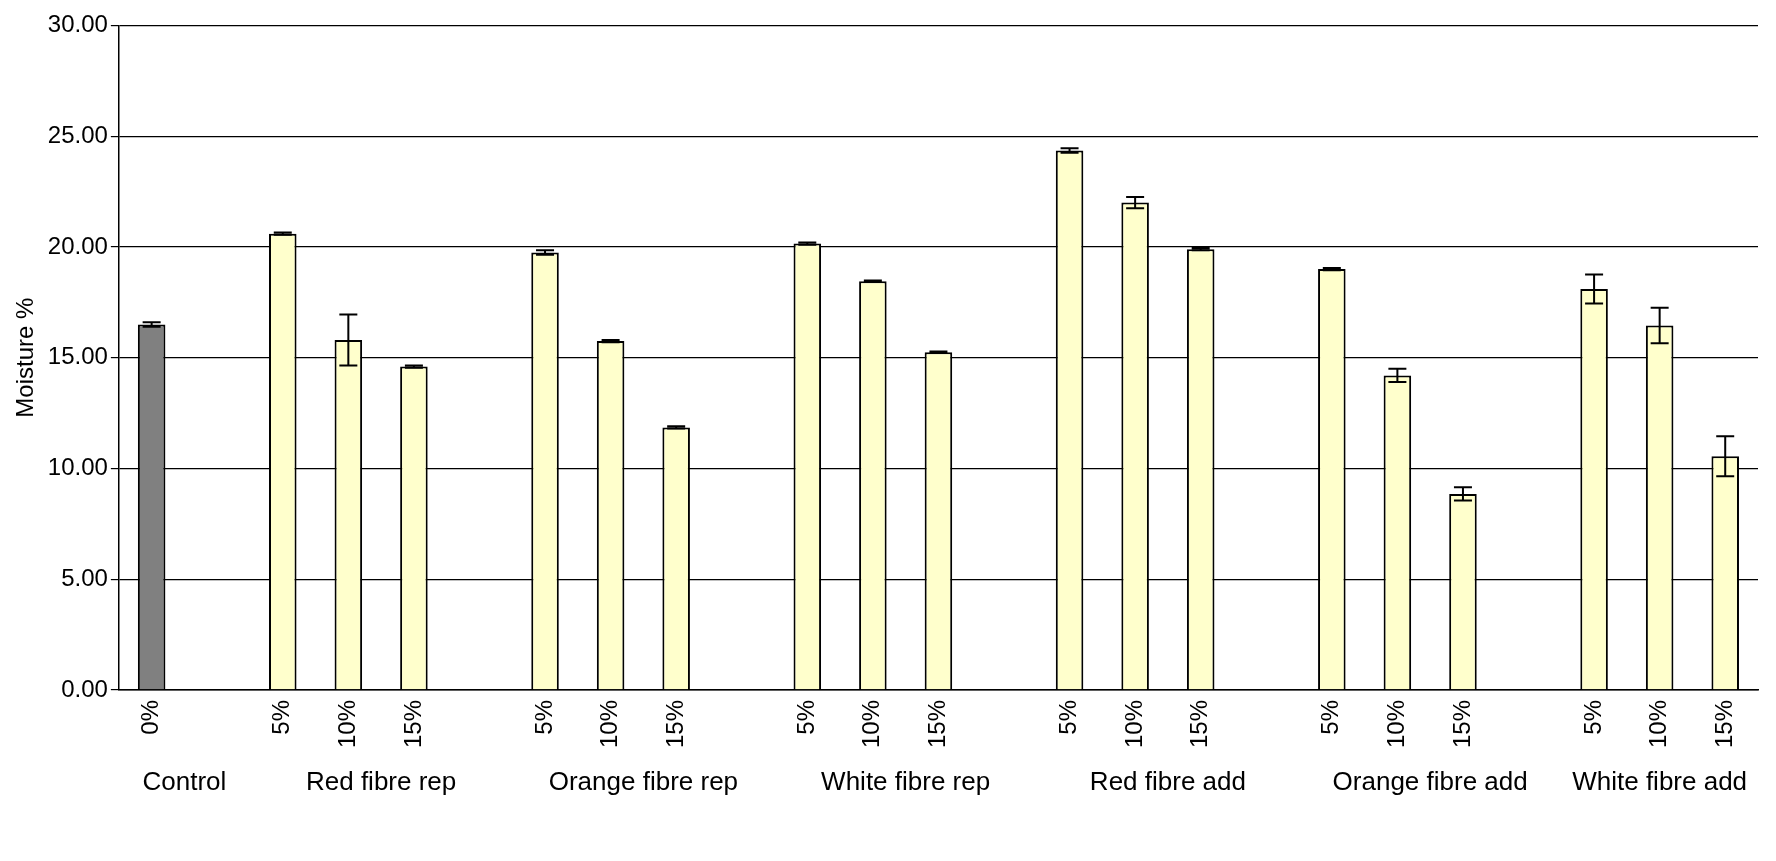 This screenshot has height=861, width=1776. What do you see at coordinates (77, 467) in the screenshot?
I see `y-tick-label: 10.00` at bounding box center [77, 467].